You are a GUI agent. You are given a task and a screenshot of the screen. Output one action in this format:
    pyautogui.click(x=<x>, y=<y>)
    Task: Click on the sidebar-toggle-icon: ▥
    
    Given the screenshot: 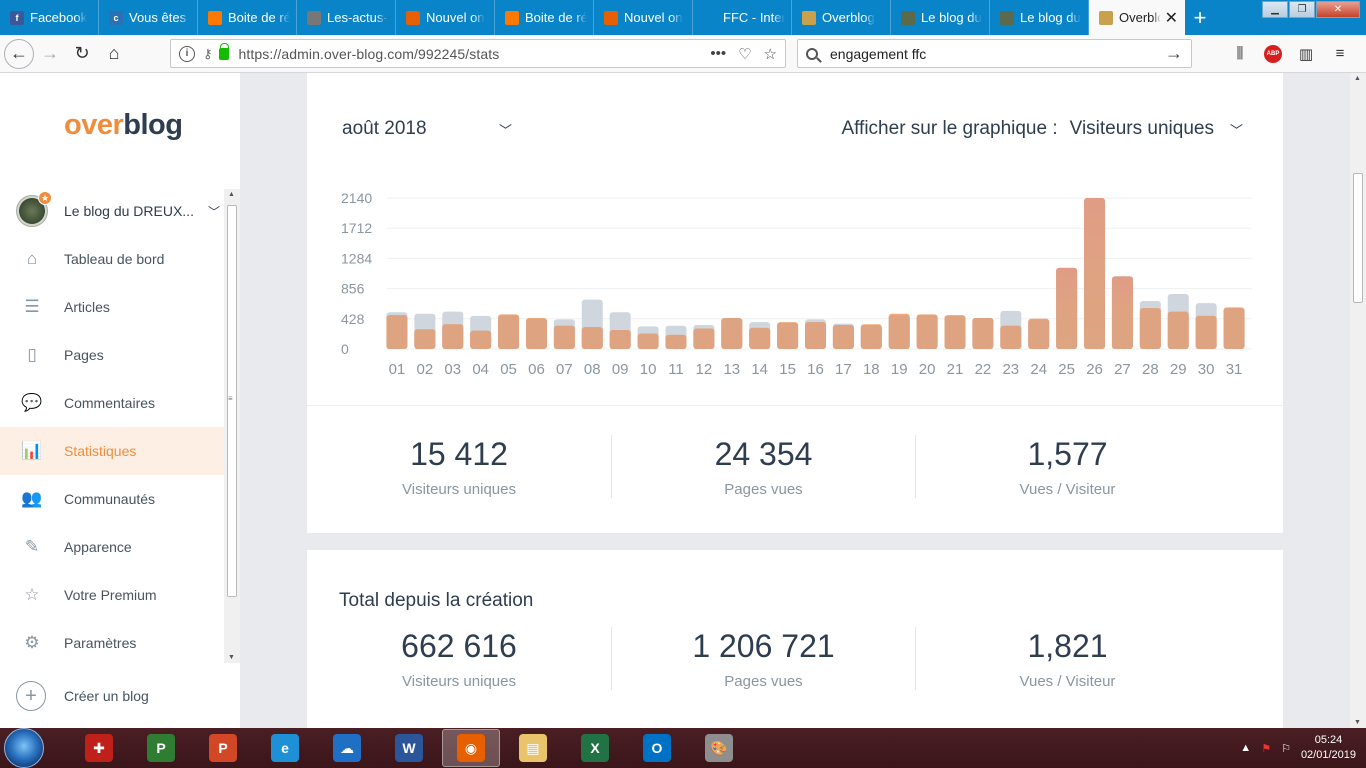 What is the action you would take?
    pyautogui.click(x=1306, y=54)
    